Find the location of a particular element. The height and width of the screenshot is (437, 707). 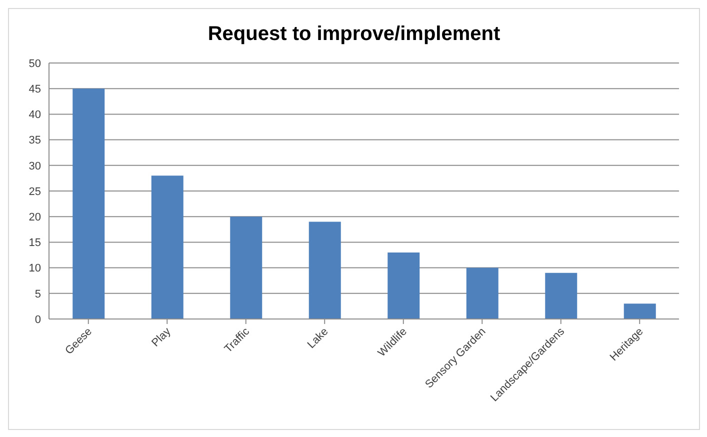

y-tick-label: 20 is located at coordinates (34, 218).